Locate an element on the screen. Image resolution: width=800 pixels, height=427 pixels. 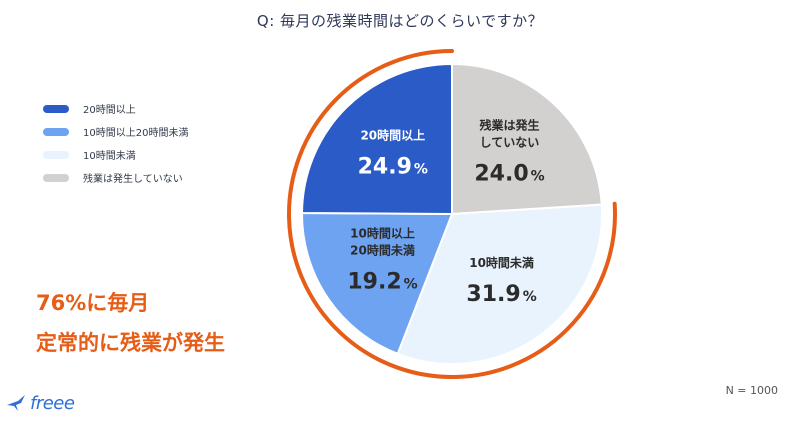
slice-label: 10時間以上 is located at coordinates (382, 233).